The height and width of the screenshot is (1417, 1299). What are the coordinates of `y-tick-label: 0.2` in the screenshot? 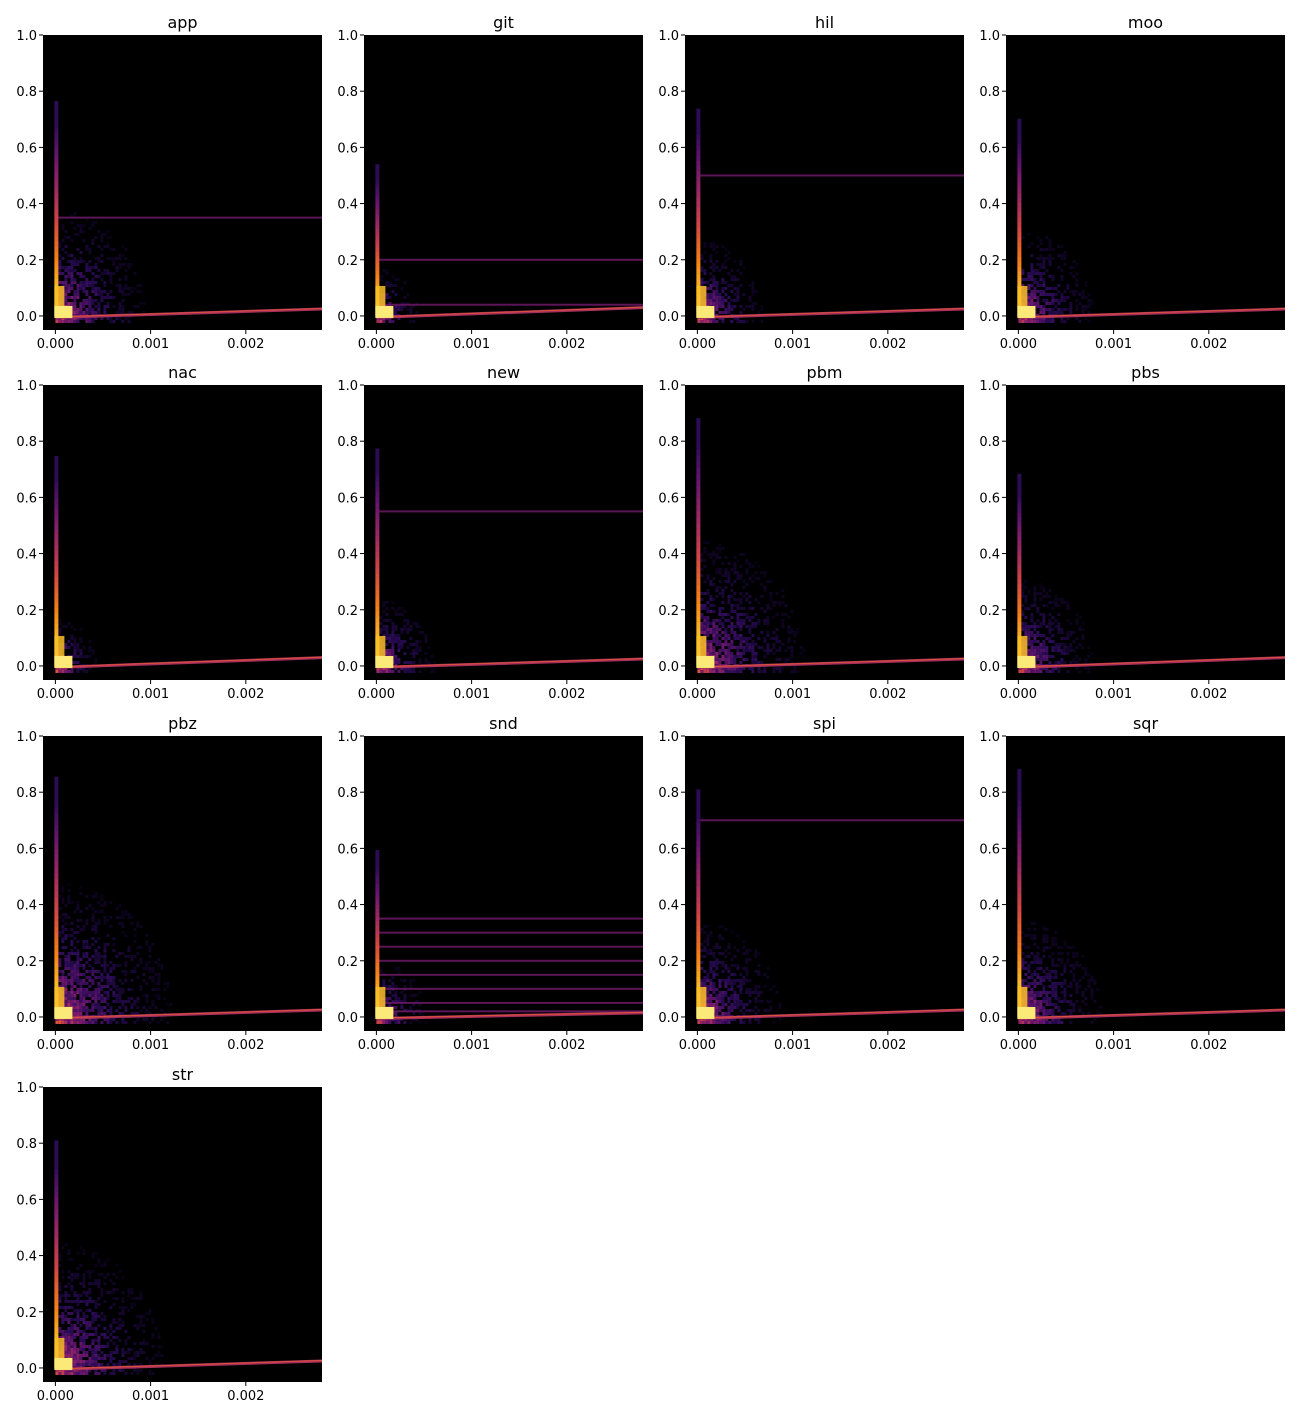 It's located at (668, 962).